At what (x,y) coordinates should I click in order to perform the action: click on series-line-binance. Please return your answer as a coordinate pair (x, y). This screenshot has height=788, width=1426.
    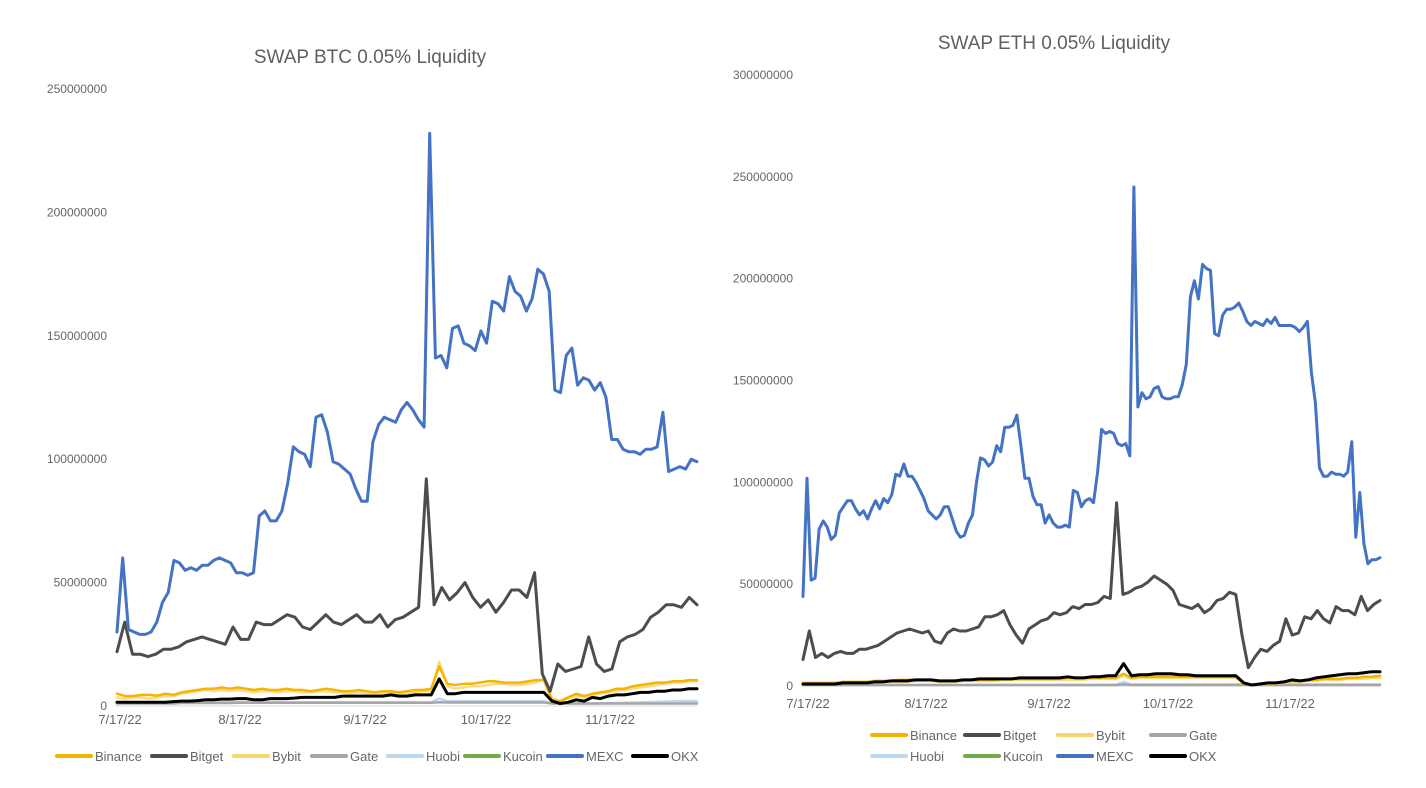
    Looking at the image, I should click on (407, 684).